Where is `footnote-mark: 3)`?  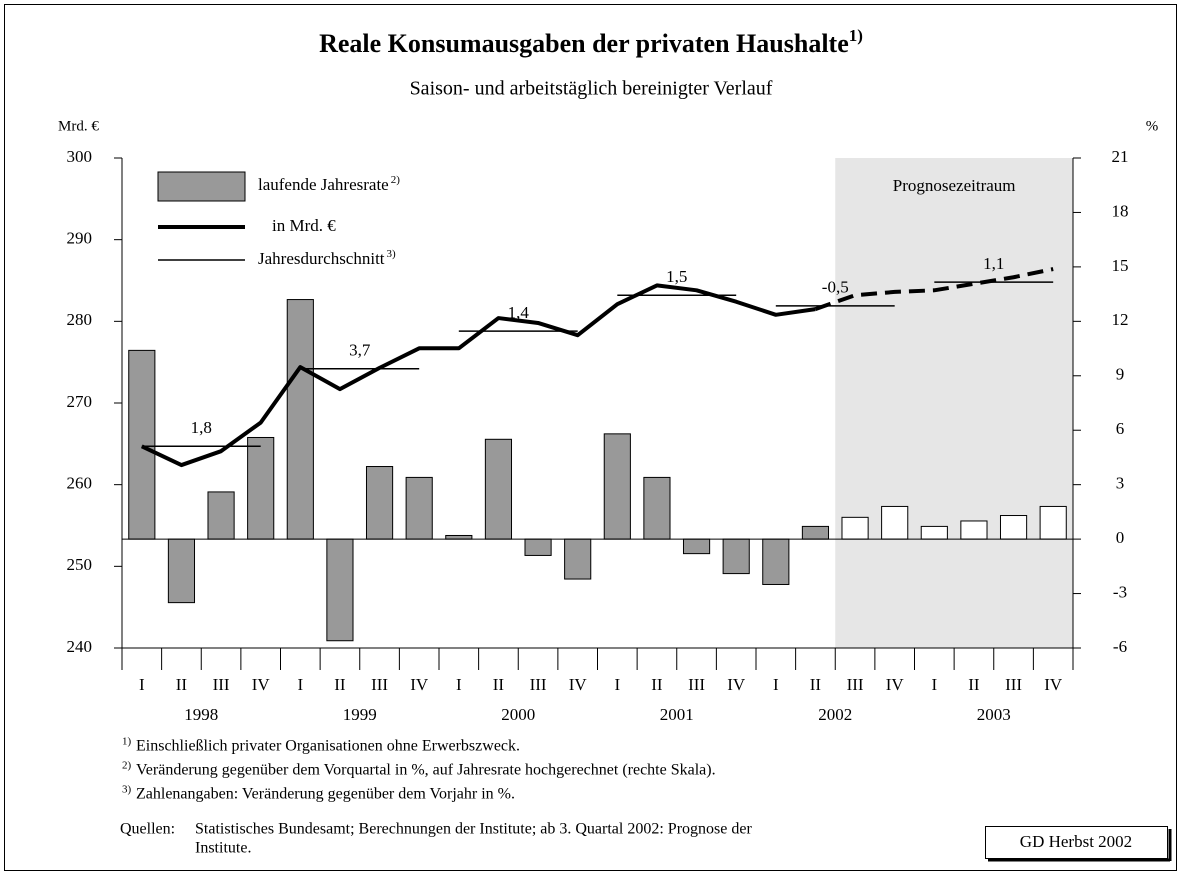 footnote-mark: 3) is located at coordinates (127, 790).